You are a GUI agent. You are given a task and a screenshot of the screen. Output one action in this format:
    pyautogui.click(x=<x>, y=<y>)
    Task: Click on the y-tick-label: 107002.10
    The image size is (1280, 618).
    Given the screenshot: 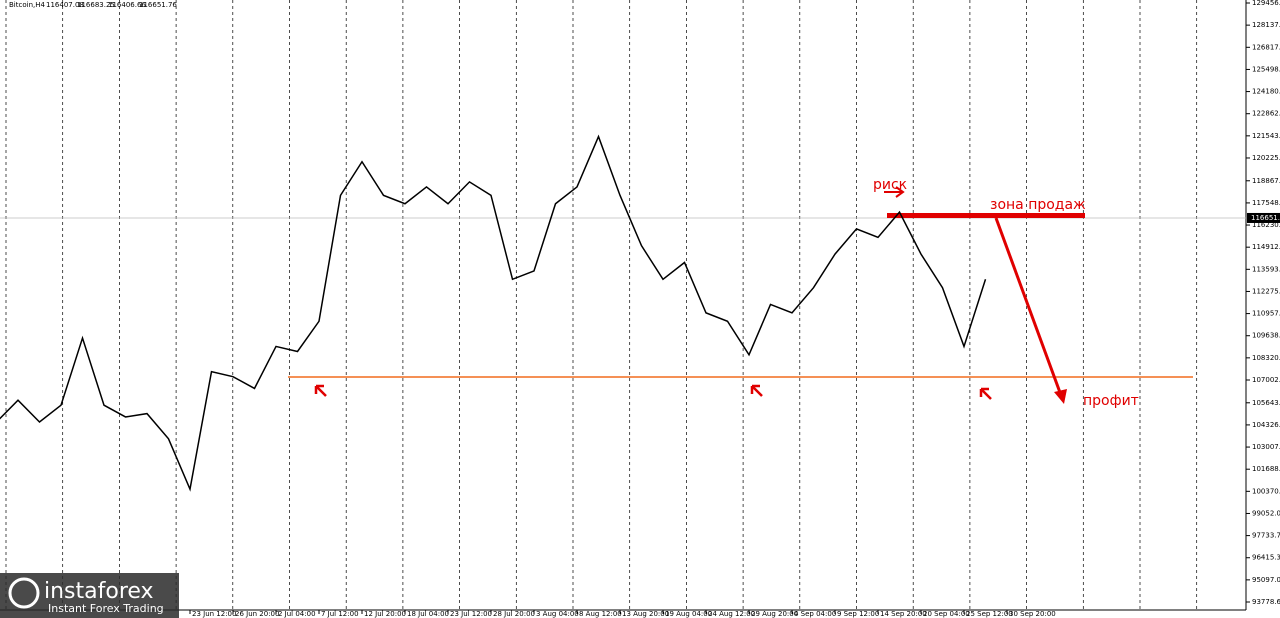 What is the action you would take?
    pyautogui.click(x=1266, y=380)
    